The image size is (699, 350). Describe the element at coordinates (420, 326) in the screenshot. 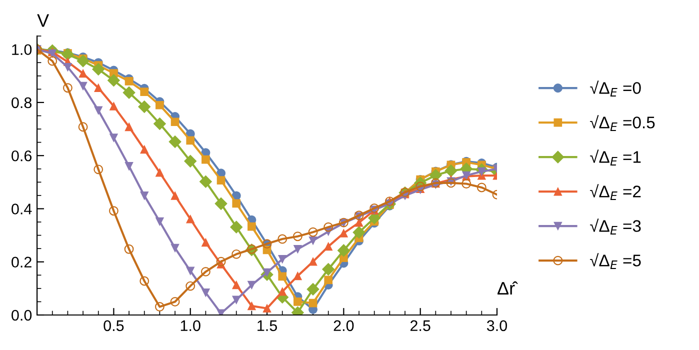

I see `x-tick-label: 2.5` at that location.